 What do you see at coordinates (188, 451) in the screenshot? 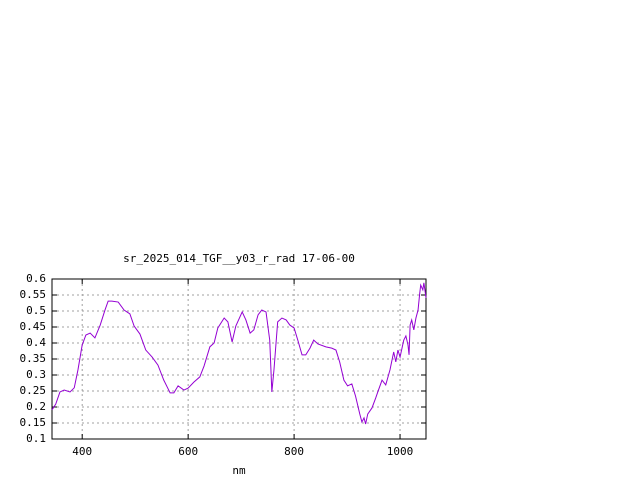
I see `x-tick-label: 600` at bounding box center [188, 451].